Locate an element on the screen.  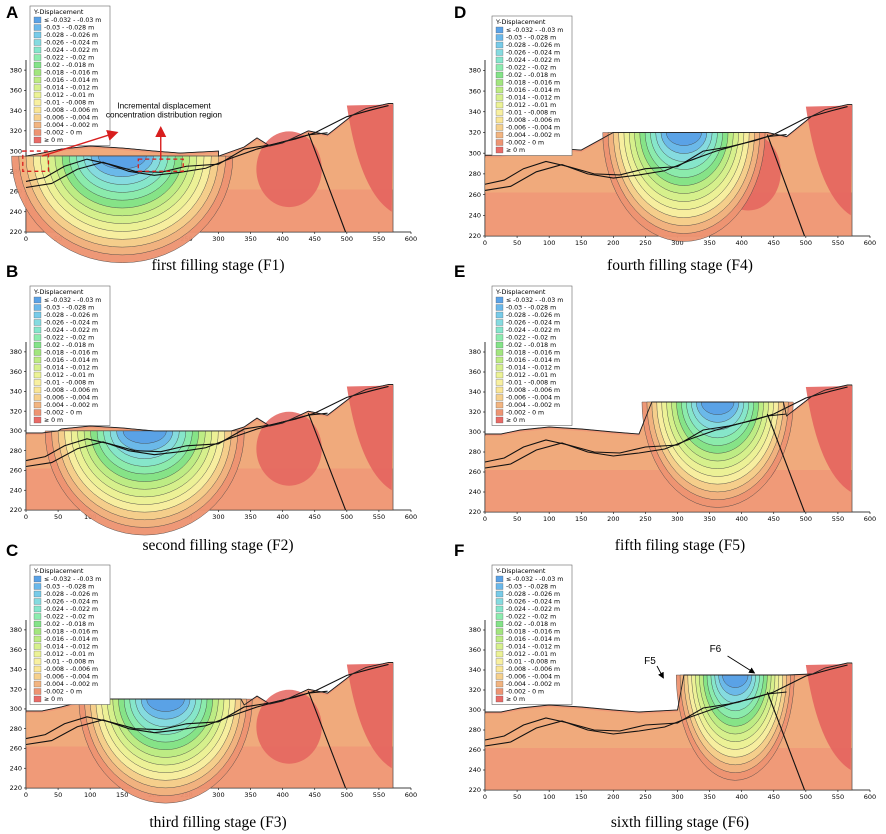
panel-letter: C is located at coordinates (12, 550).